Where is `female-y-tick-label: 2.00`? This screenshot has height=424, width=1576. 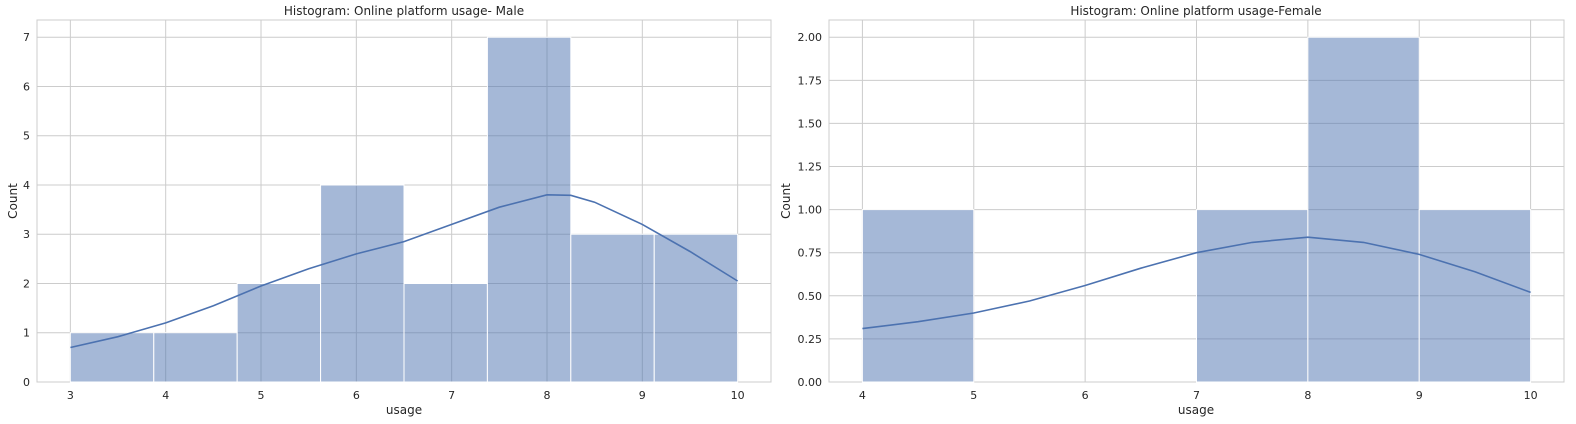 female-y-tick-label: 2.00 is located at coordinates (810, 37).